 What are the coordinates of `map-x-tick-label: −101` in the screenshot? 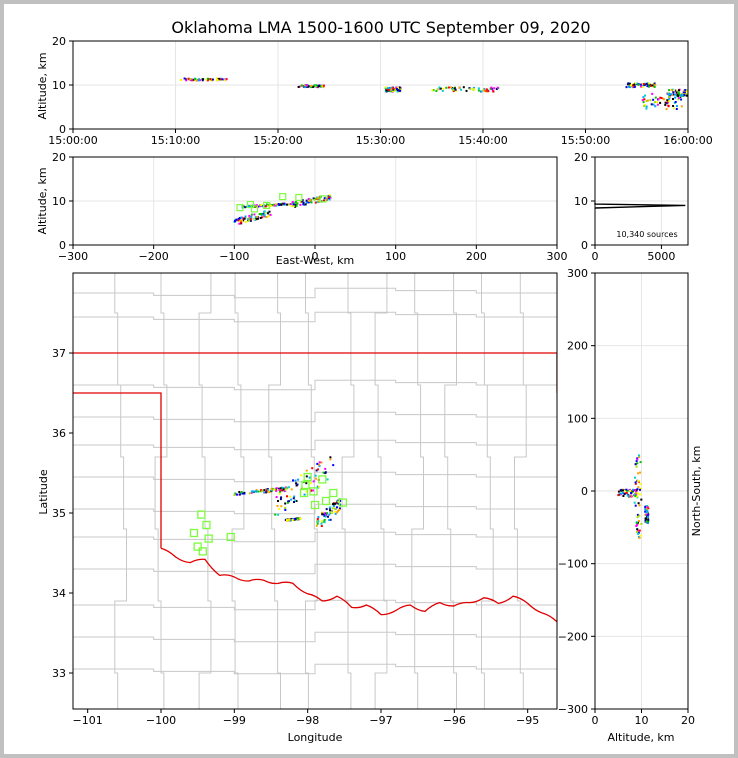 It's located at (88, 720).